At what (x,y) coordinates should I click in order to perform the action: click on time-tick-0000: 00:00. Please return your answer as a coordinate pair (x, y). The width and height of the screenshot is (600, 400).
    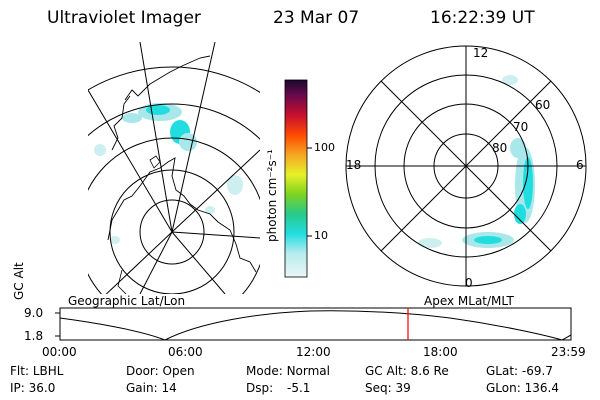
    Looking at the image, I should click on (59, 352).